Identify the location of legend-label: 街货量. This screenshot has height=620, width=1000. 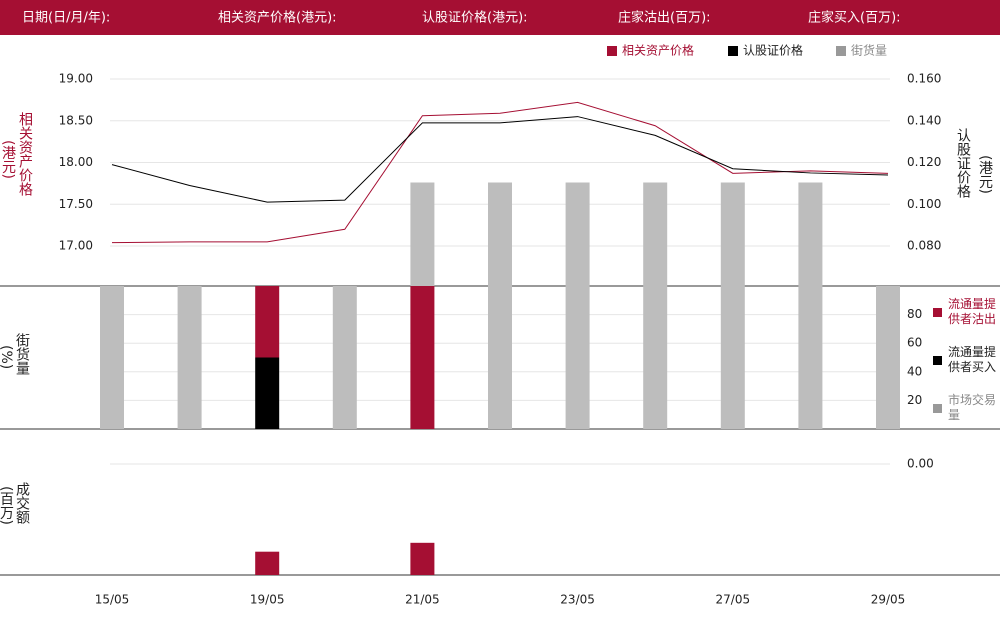
(869, 50).